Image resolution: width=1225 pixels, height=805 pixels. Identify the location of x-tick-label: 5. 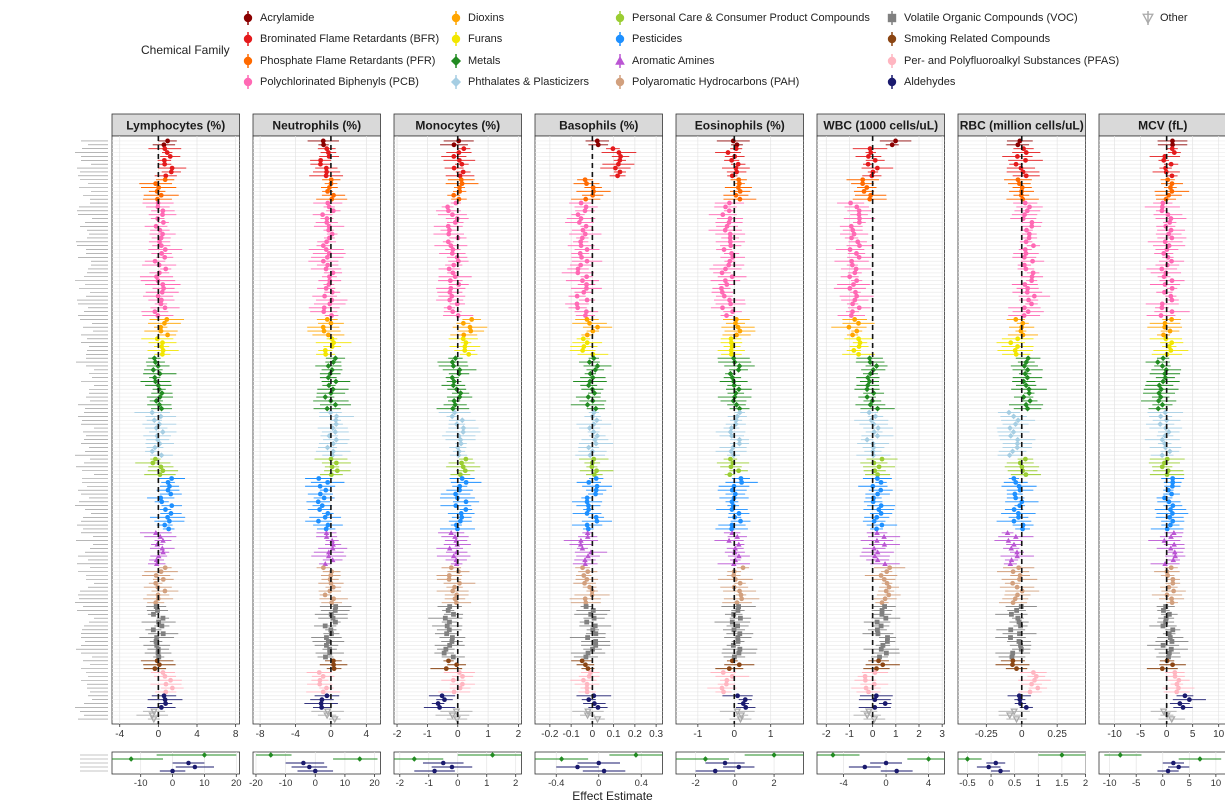
(1193, 734).